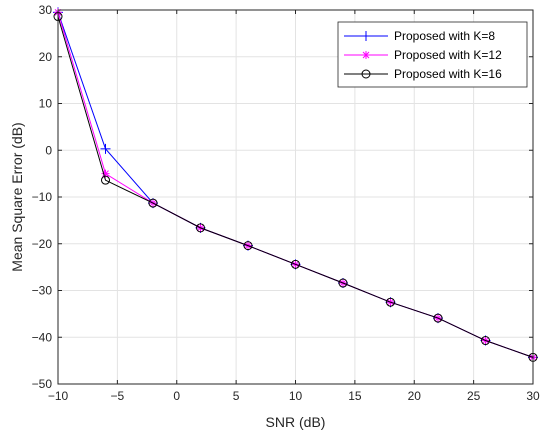 This screenshot has width=550, height=434. Describe the element at coordinates (46, 104) in the screenshot. I see `y-tick-label: 10` at that location.